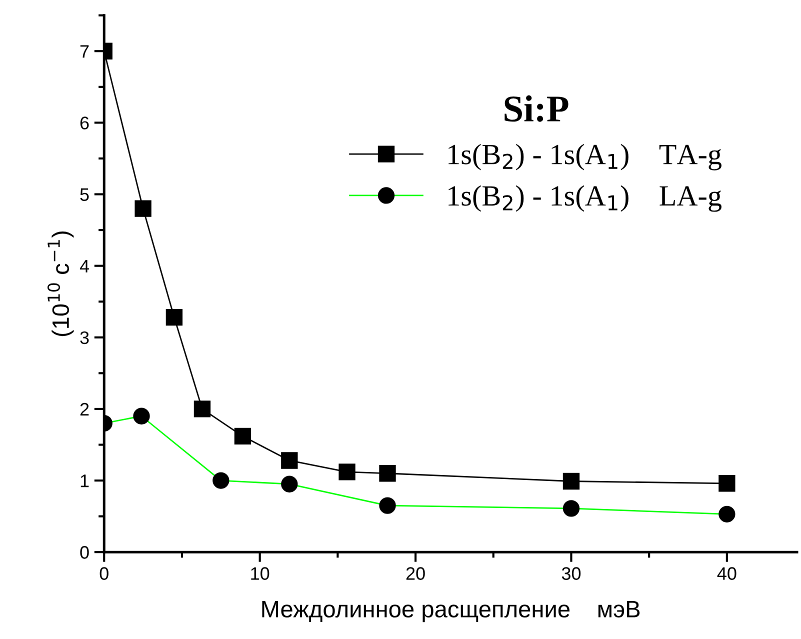 This screenshot has height=639, width=801. I want to click on y-tick-label: 2, so click(84, 409).